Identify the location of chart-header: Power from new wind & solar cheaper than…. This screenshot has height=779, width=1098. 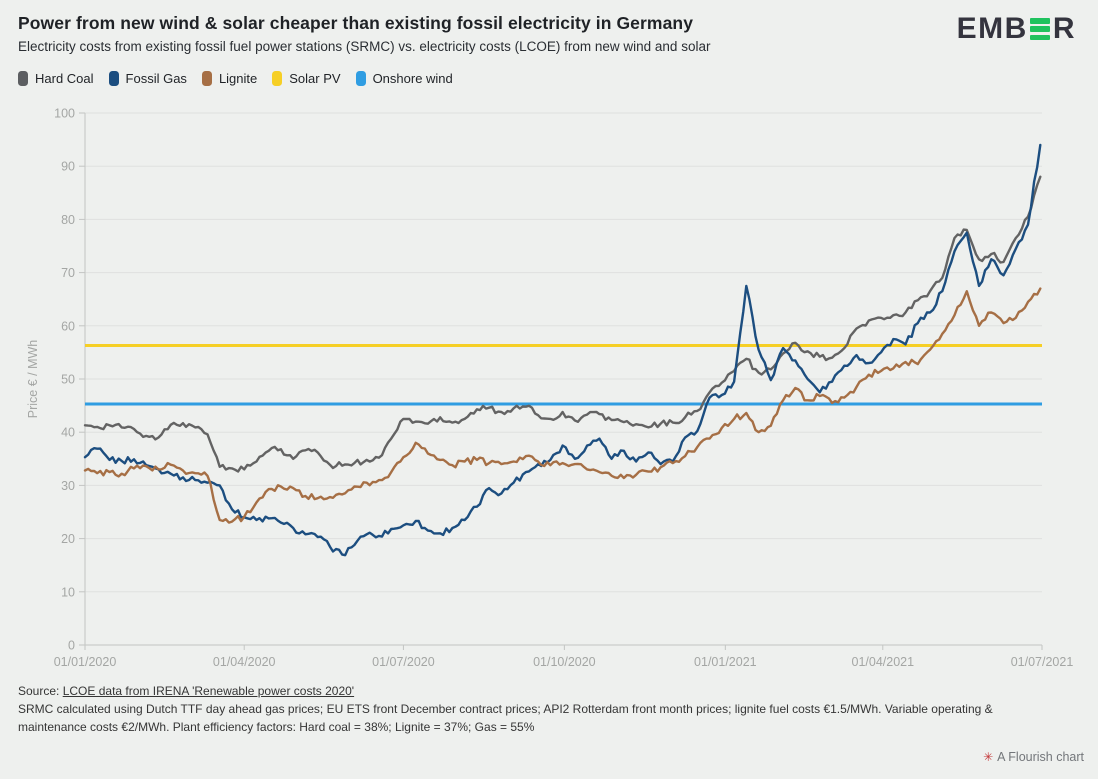
(458, 33).